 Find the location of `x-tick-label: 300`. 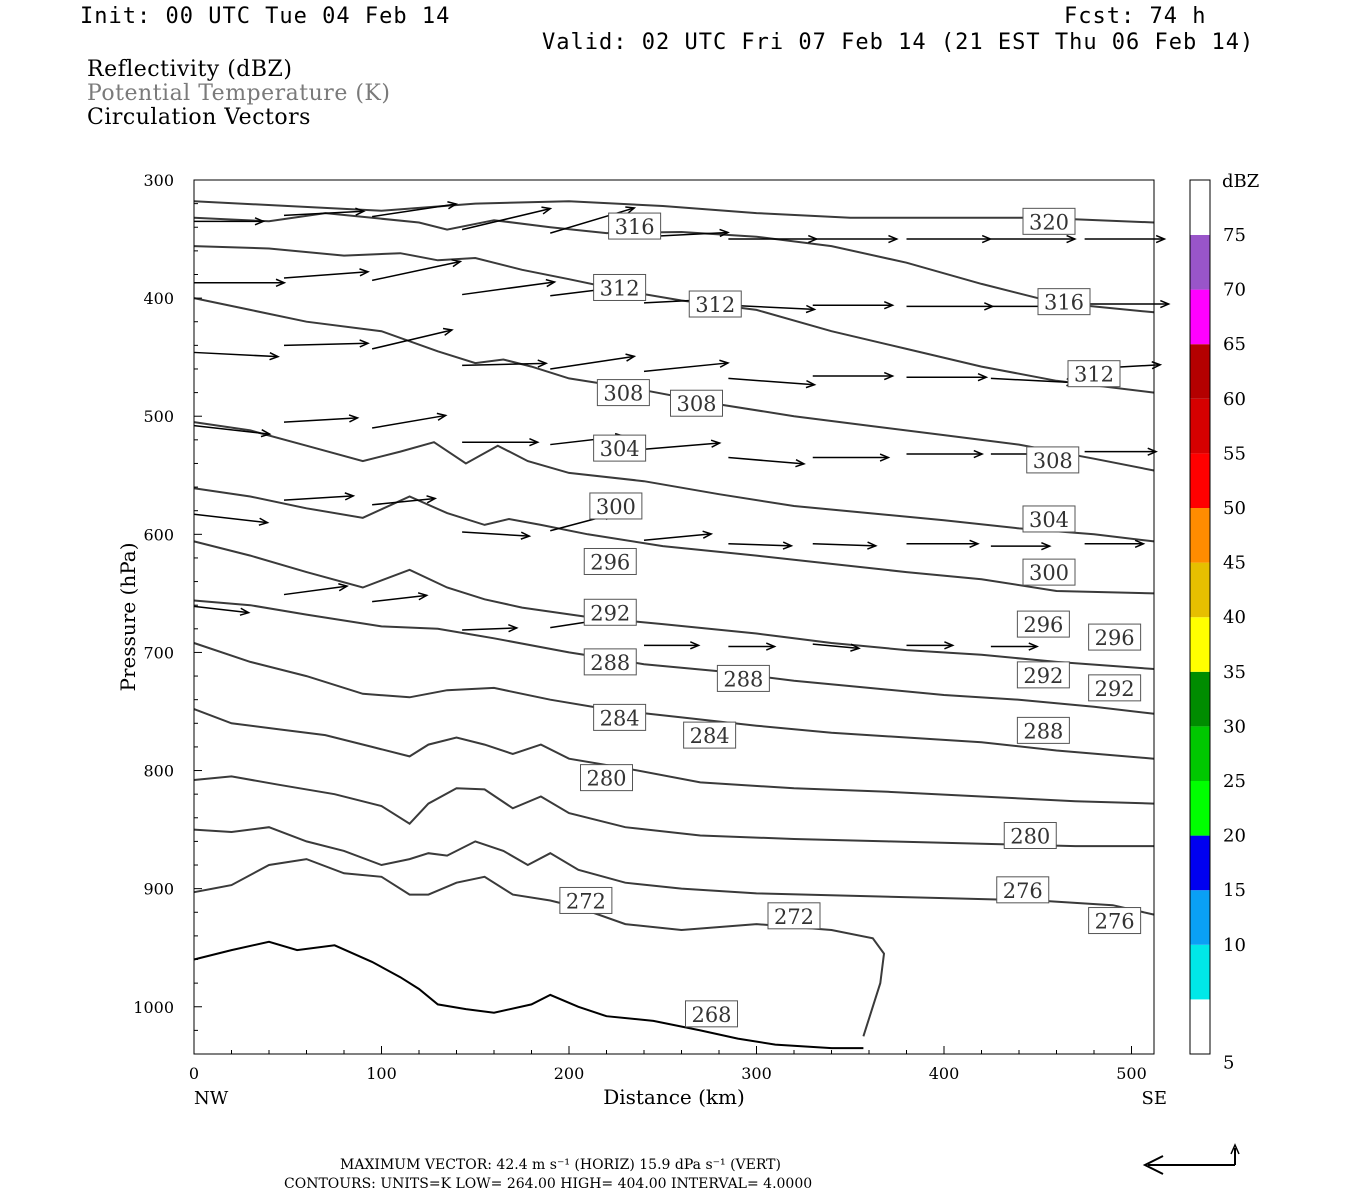

x-tick-label: 300 is located at coordinates (756, 1073).